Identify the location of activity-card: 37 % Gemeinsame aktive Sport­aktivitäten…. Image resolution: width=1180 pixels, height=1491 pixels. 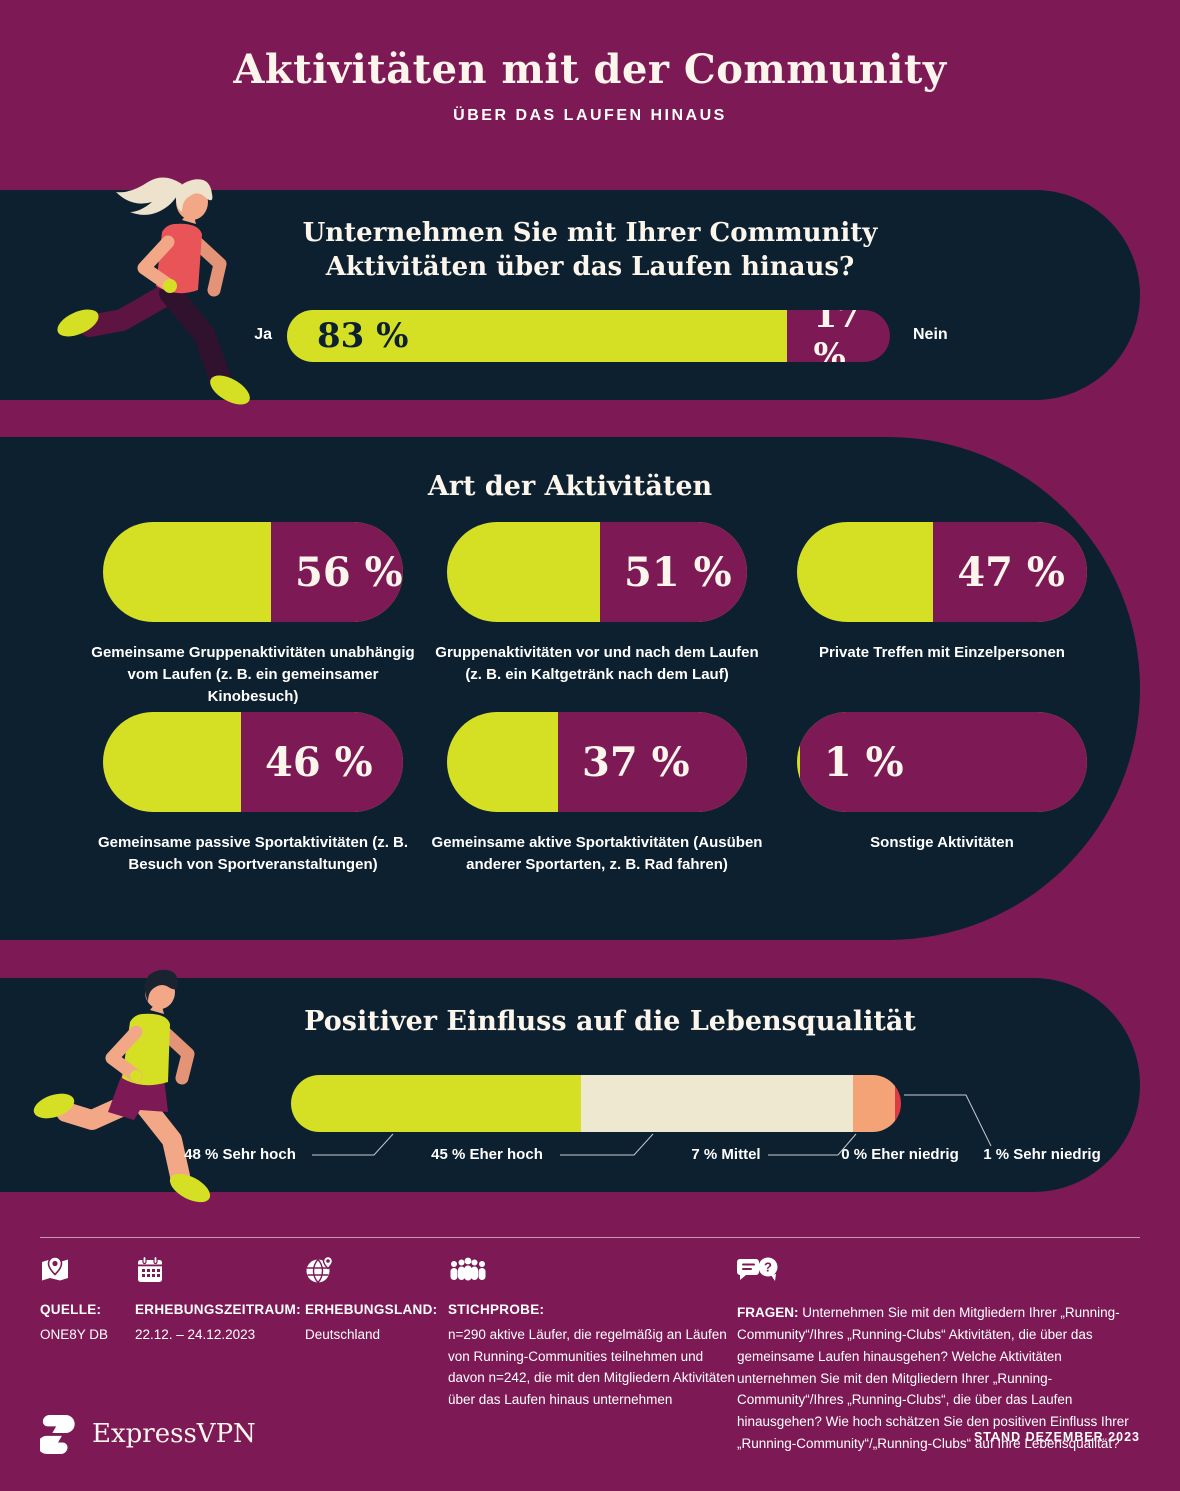
(597, 806).